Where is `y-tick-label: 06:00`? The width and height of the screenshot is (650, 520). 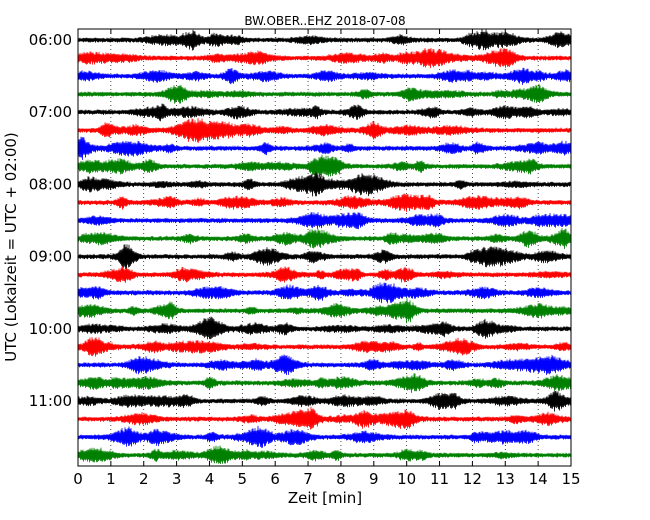
y-tick-label: 06:00 is located at coordinates (50, 40).